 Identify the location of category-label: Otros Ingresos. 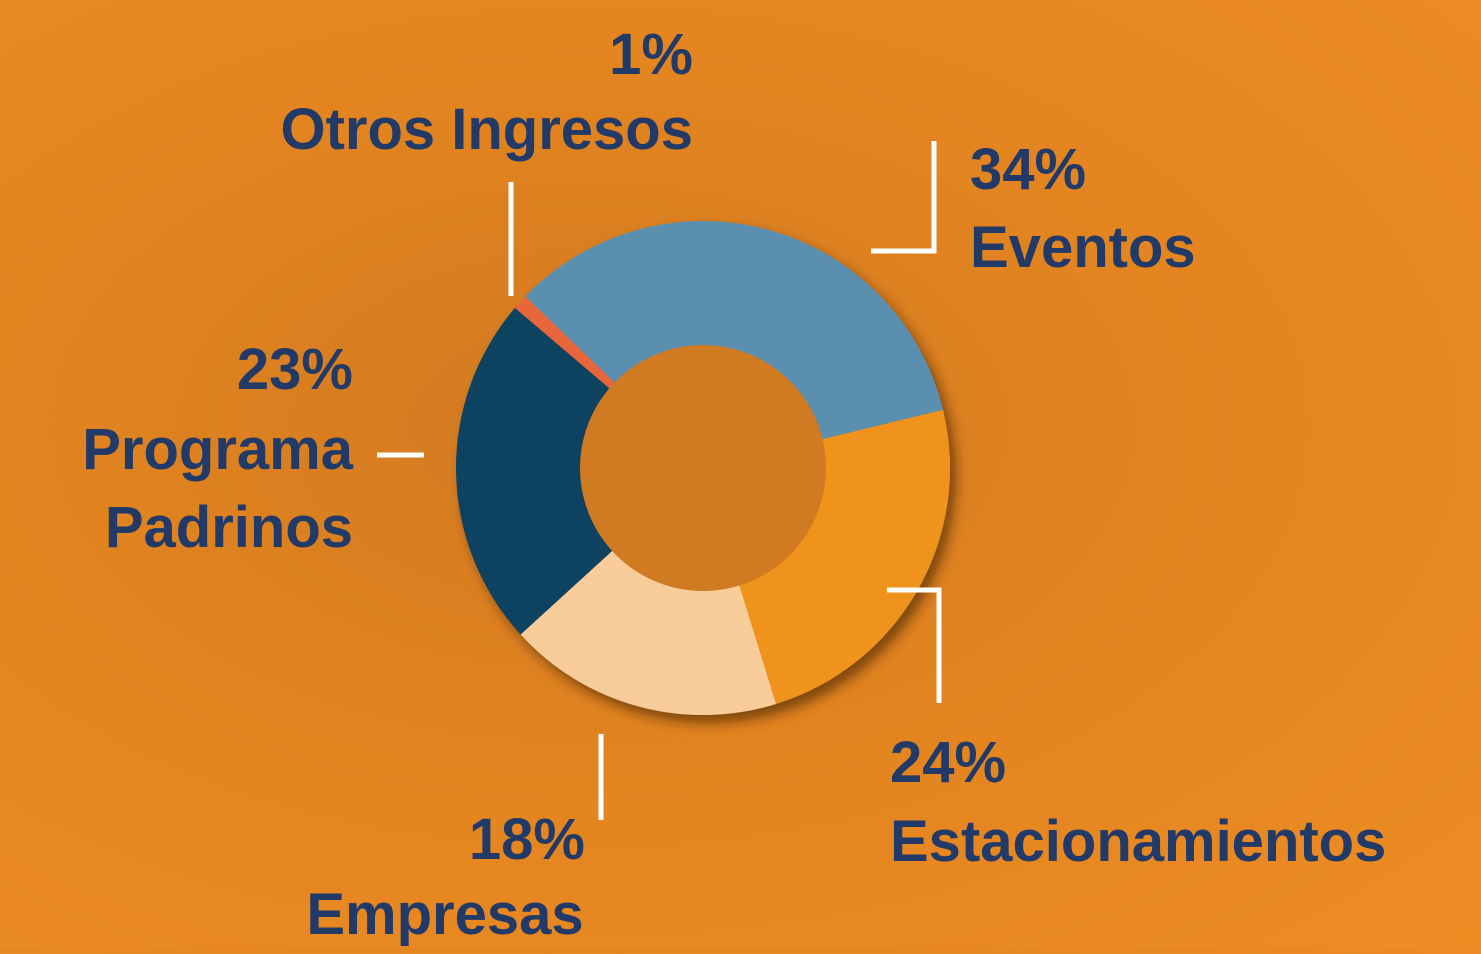
(486, 129).